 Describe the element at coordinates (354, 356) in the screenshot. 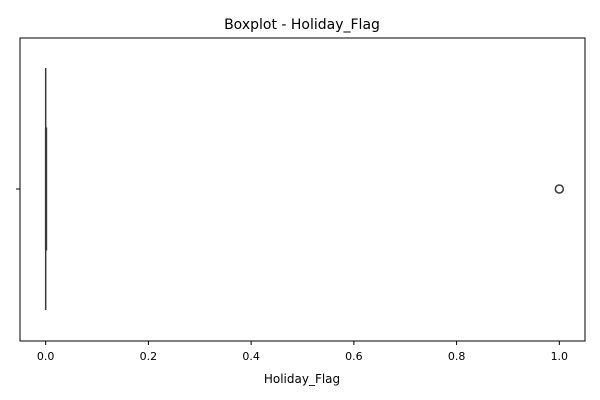

I see `x-tick-label: 0.6` at that location.